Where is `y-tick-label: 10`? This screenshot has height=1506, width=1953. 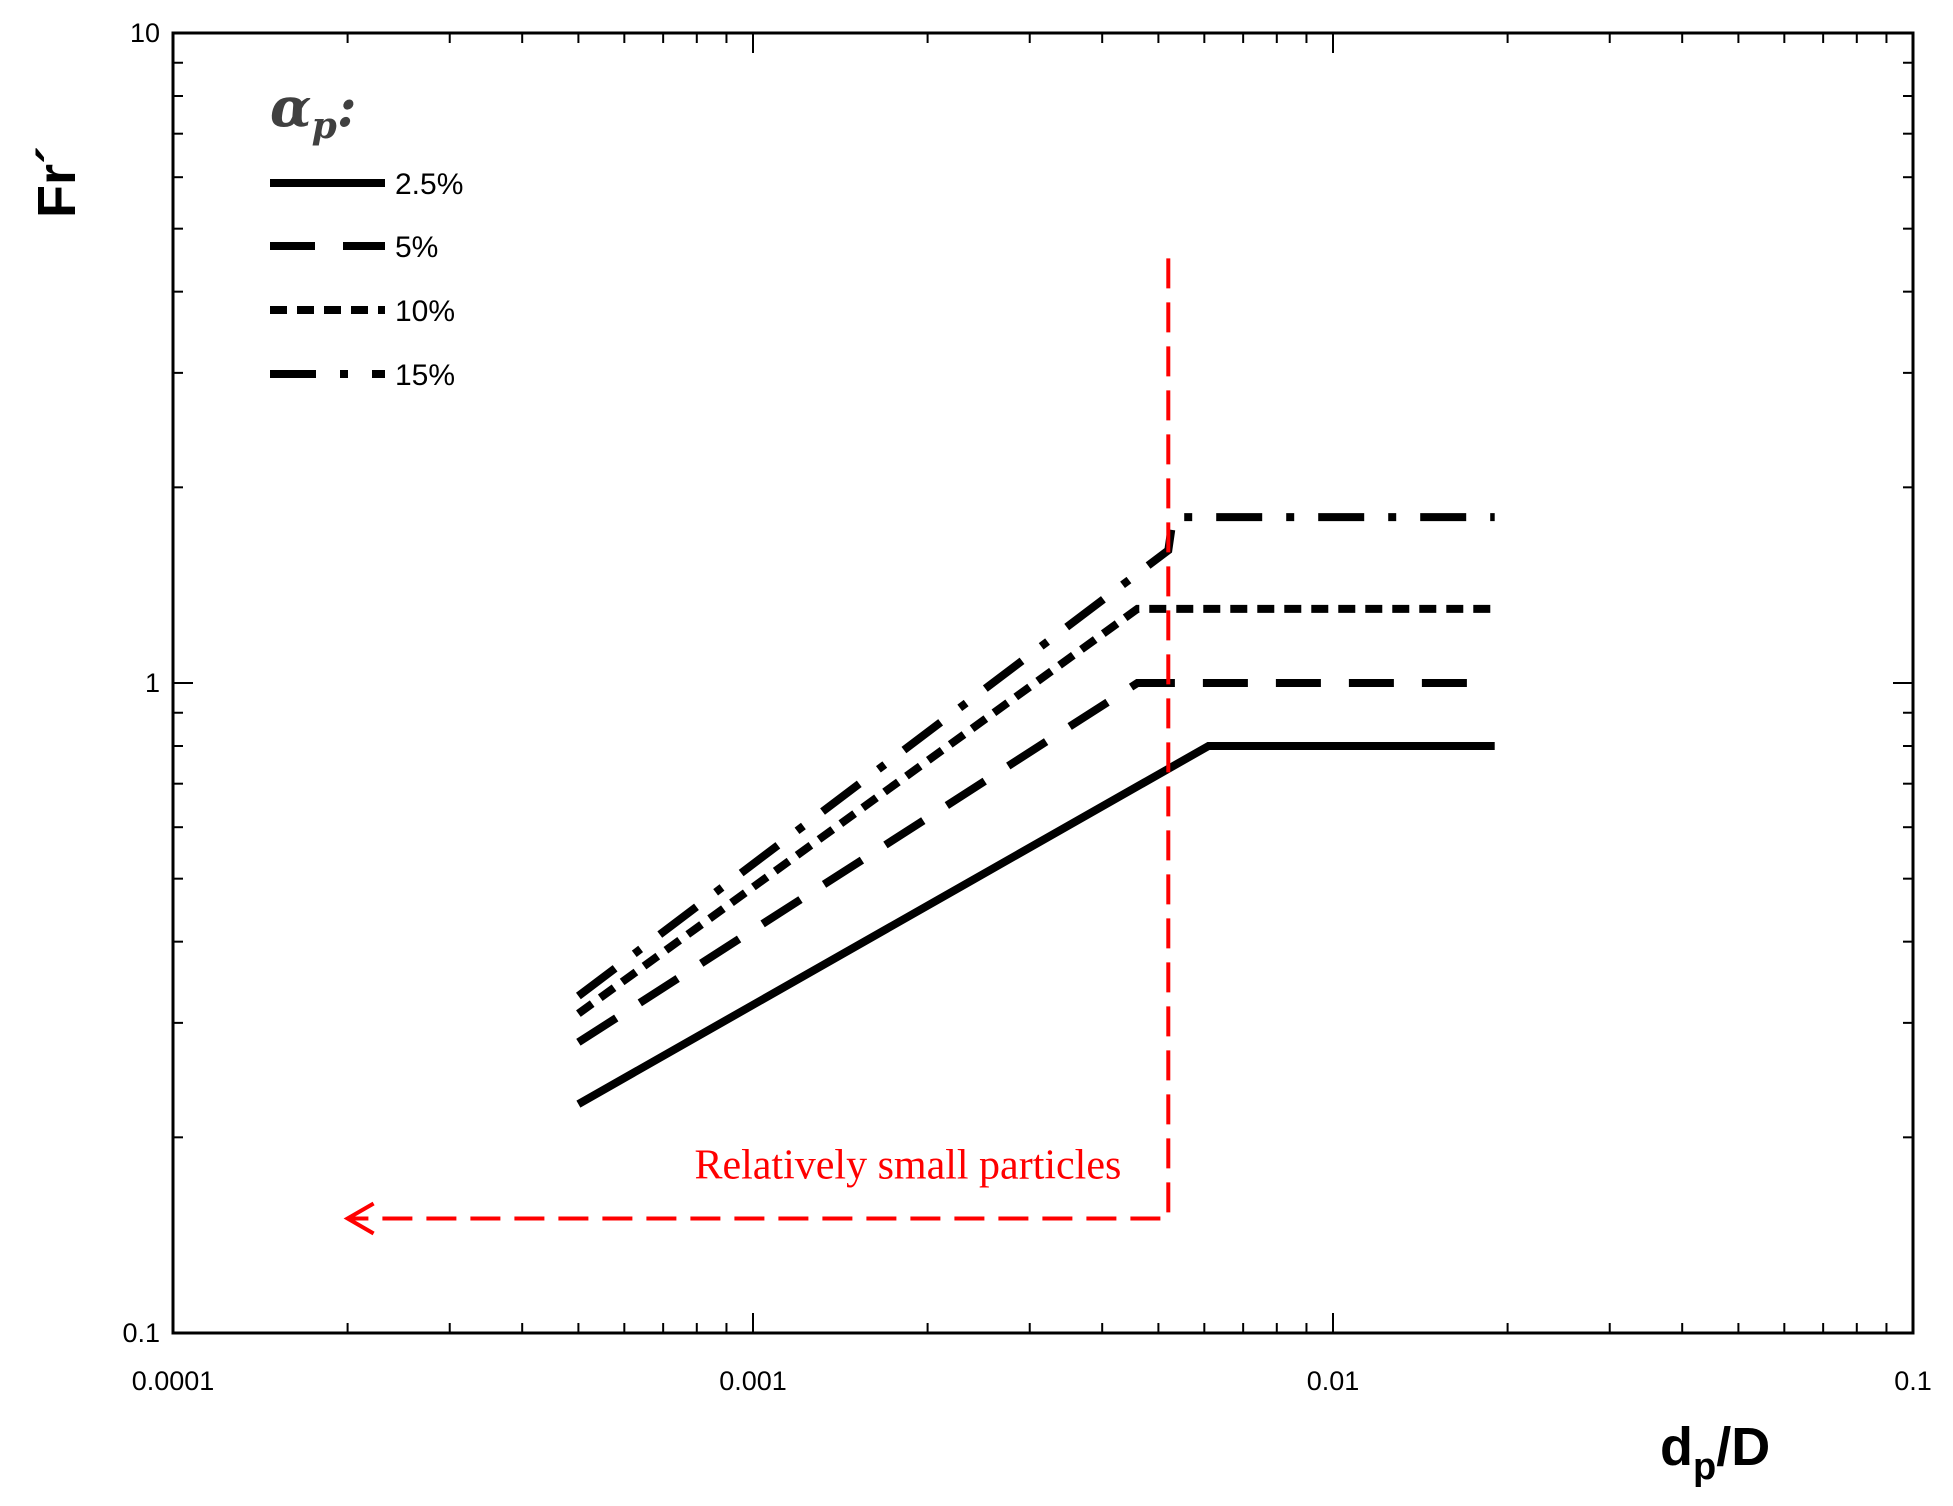
y-tick-label: 10 is located at coordinates (145, 33).